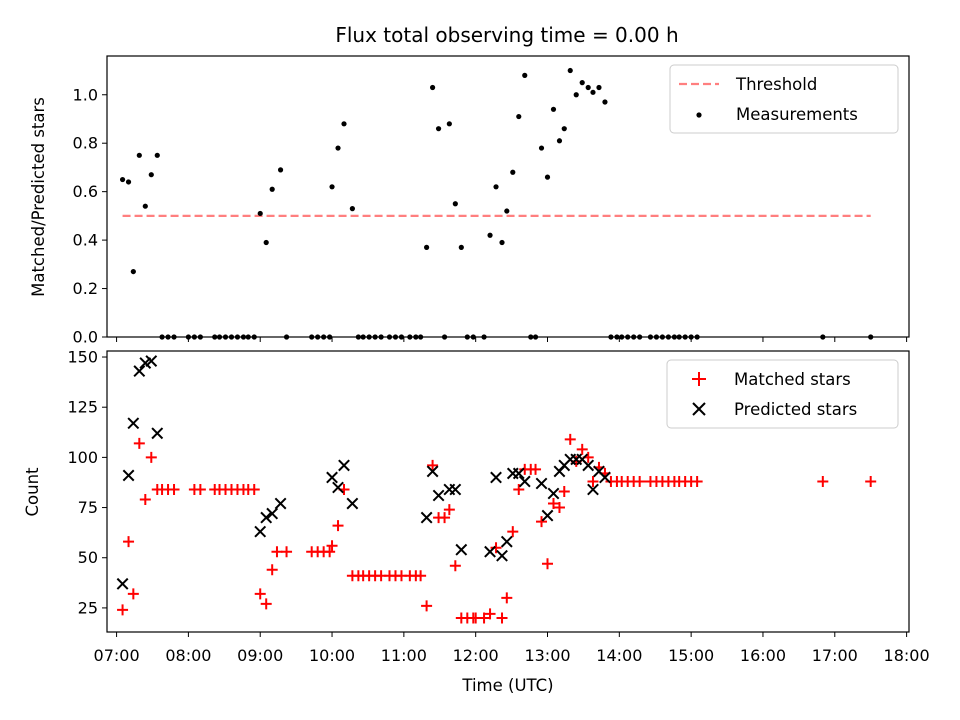 Image resolution: width=960 pixels, height=720 pixels. What do you see at coordinates (85, 191) in the screenshot?
I see `top-y-tick-label: 0.6` at bounding box center [85, 191].